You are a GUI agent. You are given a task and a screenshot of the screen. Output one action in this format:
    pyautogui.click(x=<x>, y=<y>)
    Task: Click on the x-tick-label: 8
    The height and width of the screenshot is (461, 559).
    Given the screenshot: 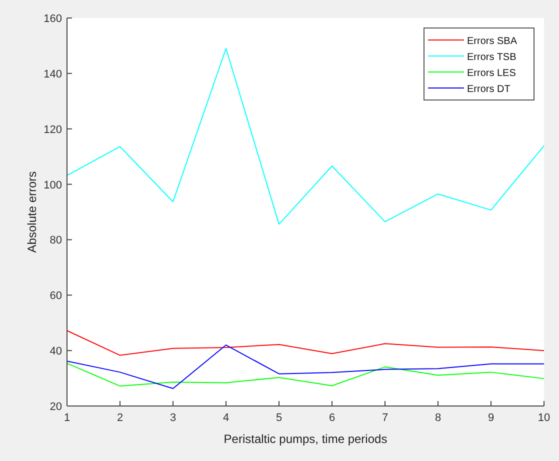 What is the action you would take?
    pyautogui.click(x=438, y=418)
    